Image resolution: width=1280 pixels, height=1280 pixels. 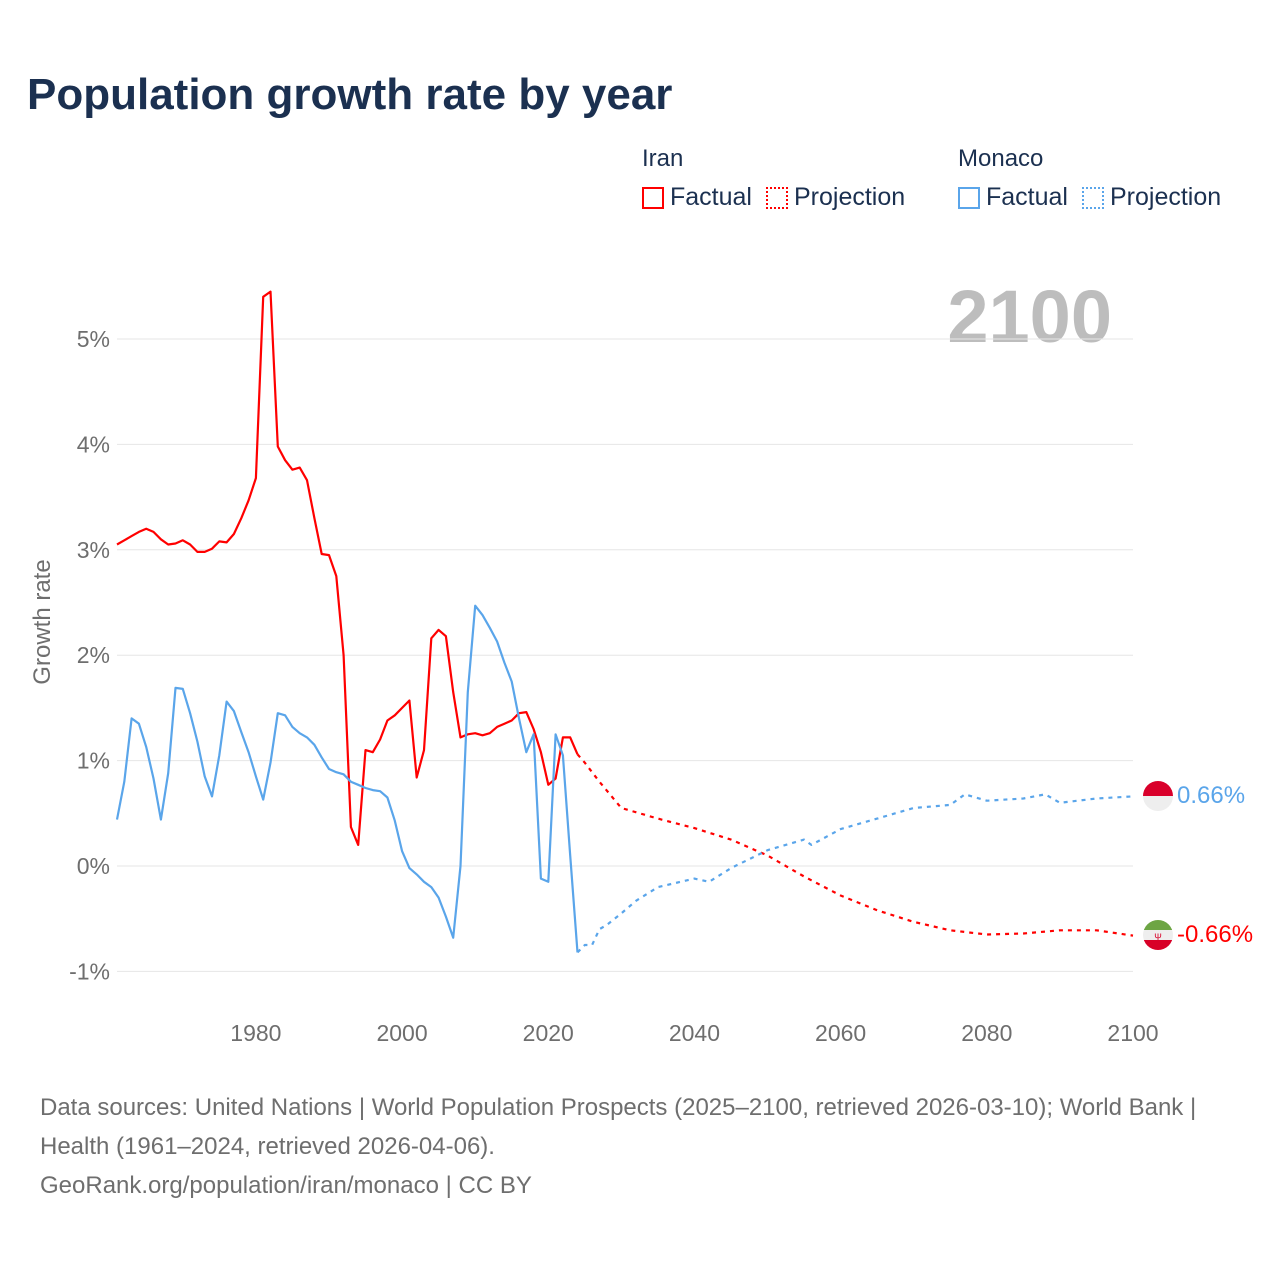 I want to click on x-tick-label: 2040, so click(x=694, y=1033).